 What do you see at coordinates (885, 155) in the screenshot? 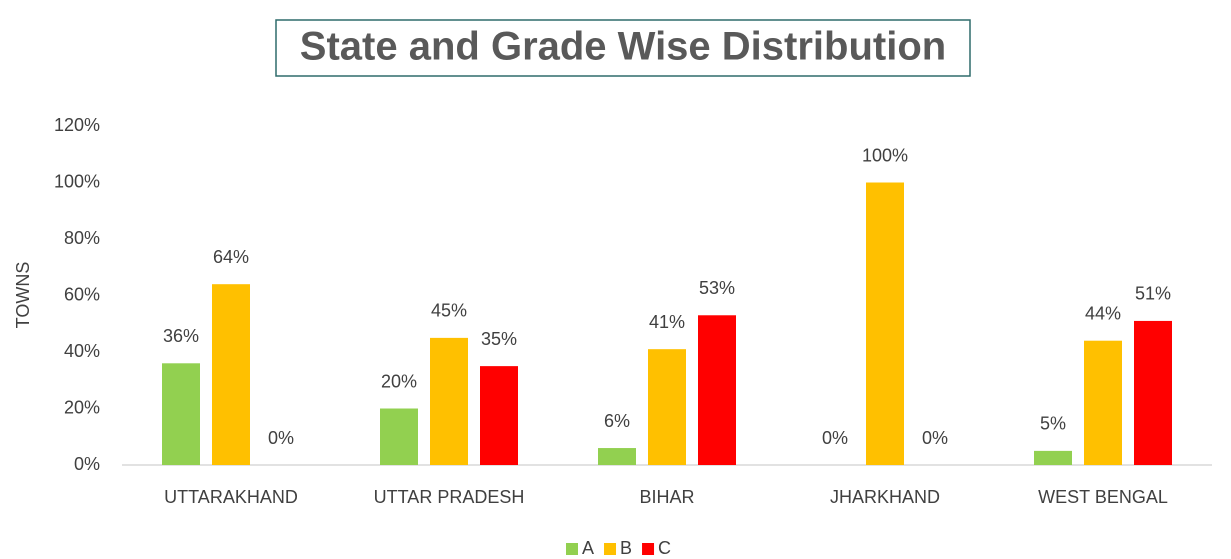
I see `value-label: 100%` at bounding box center [885, 155].